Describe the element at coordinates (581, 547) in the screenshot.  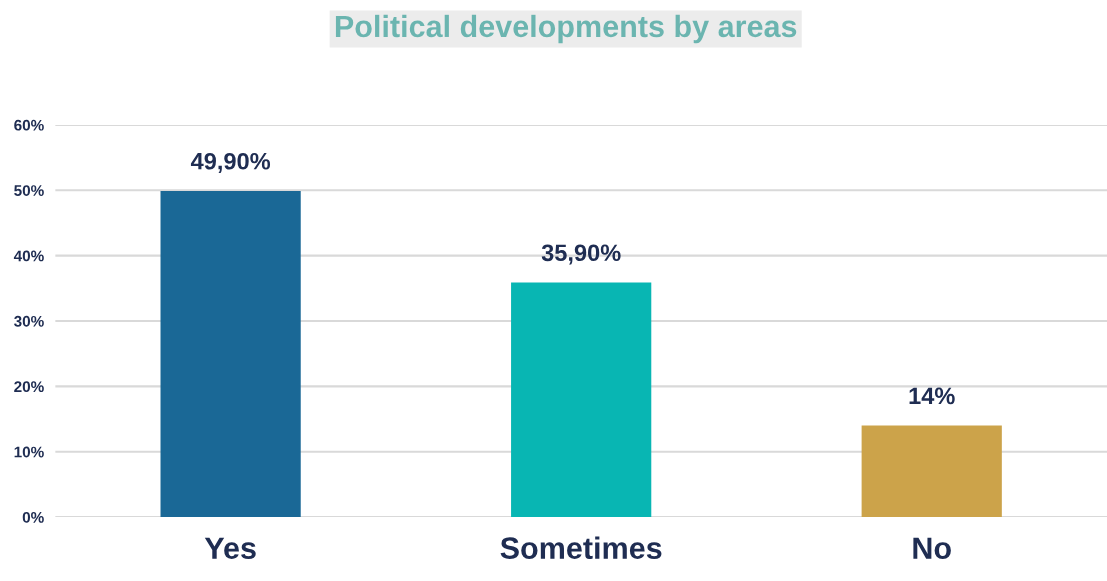
I see `x-tick-label: Sometimes` at that location.